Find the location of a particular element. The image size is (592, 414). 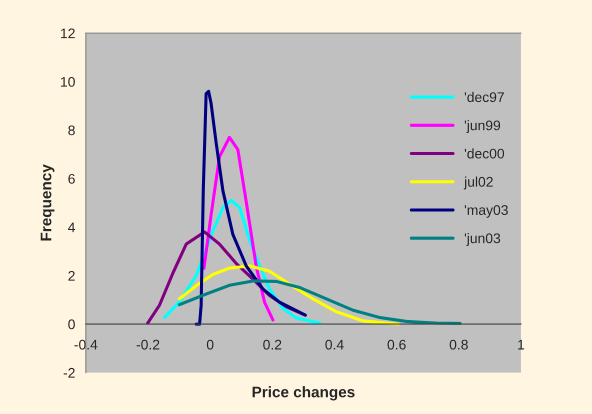

x-tick-label: 1 is located at coordinates (521, 345).